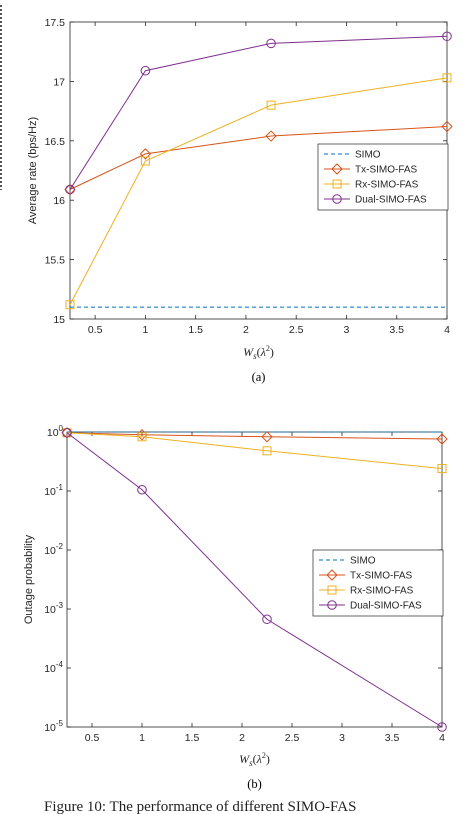 The width and height of the screenshot is (474, 814). Describe the element at coordinates (60, 723) in the screenshot. I see `y-tick-exp: -5` at that location.